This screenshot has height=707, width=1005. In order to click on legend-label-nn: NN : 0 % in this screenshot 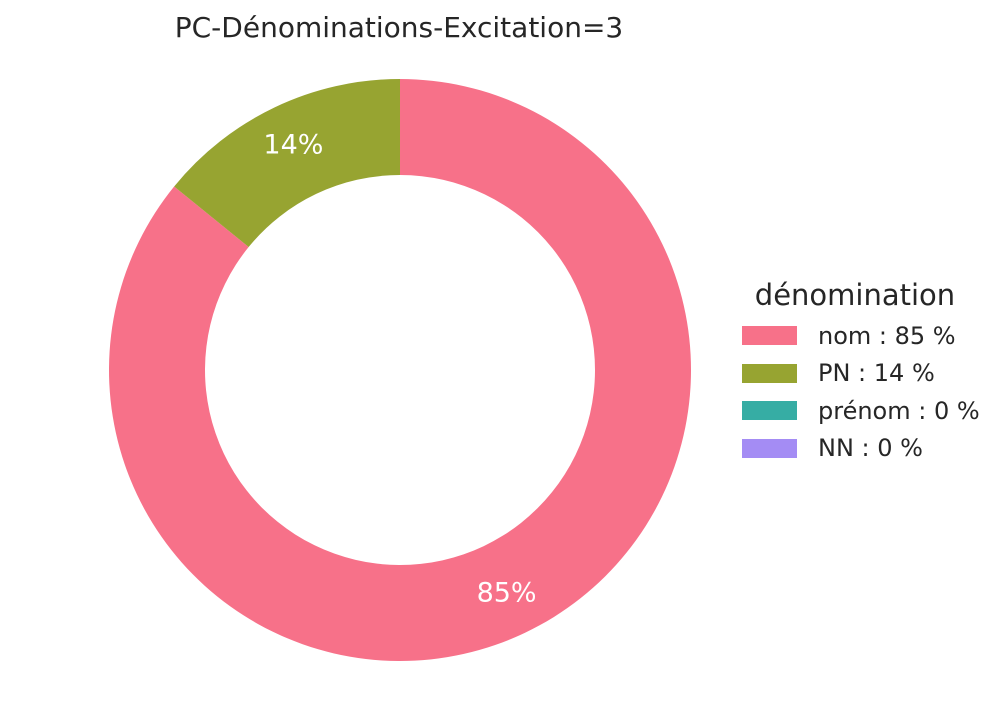, I will do `click(870, 448)`.